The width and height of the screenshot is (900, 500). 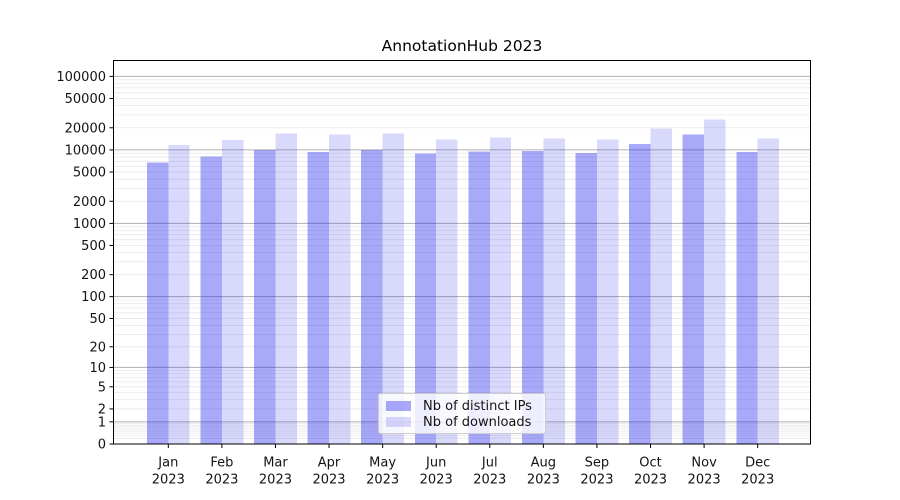 What do you see at coordinates (89, 173) in the screenshot?
I see `y-tick-label: 5000` at bounding box center [89, 173].